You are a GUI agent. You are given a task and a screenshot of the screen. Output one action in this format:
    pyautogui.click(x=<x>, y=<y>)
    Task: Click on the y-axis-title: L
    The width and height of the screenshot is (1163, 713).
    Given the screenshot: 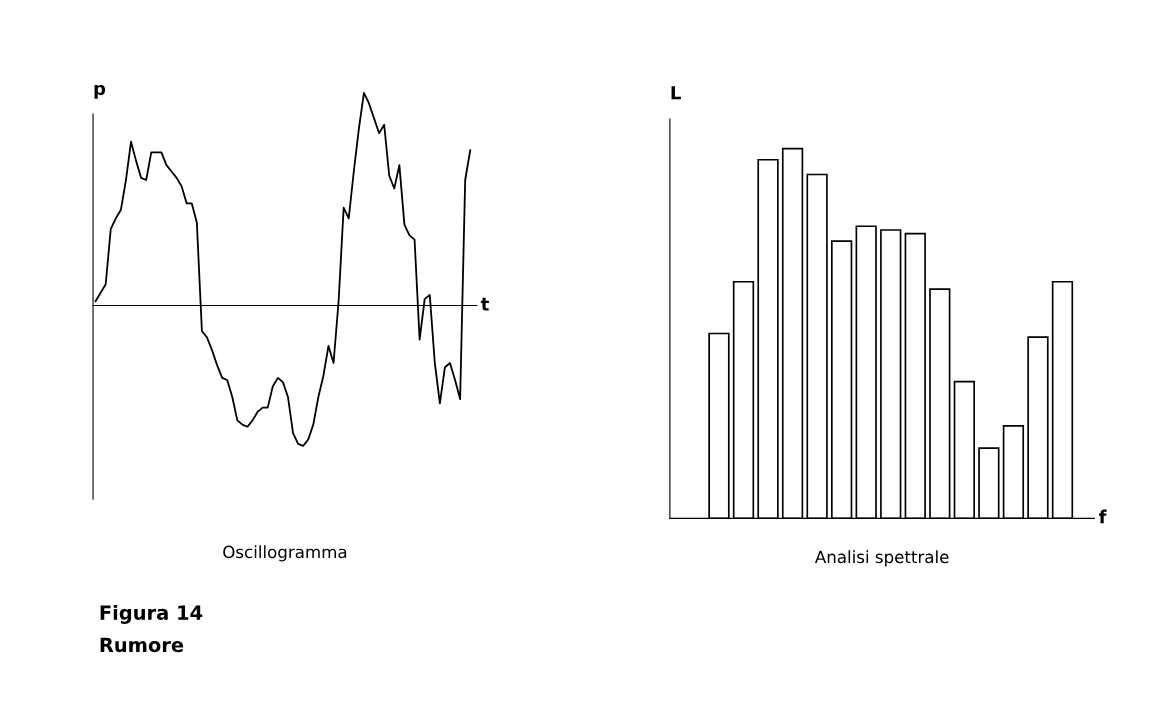 What is the action you would take?
    pyautogui.click(x=676, y=93)
    